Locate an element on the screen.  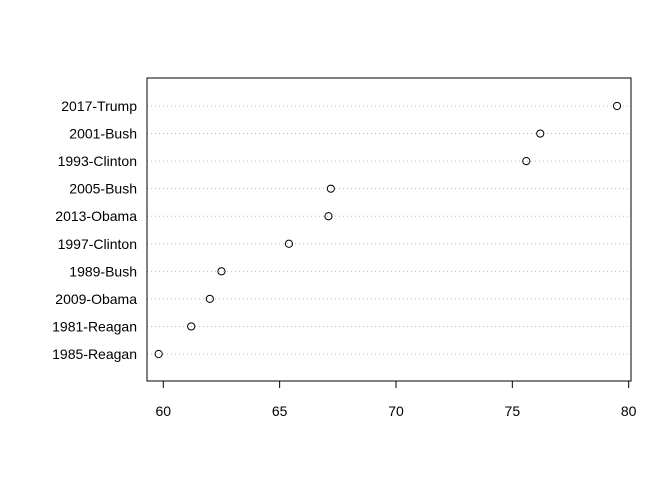
category-label: 2001-Bush is located at coordinates (103, 134).